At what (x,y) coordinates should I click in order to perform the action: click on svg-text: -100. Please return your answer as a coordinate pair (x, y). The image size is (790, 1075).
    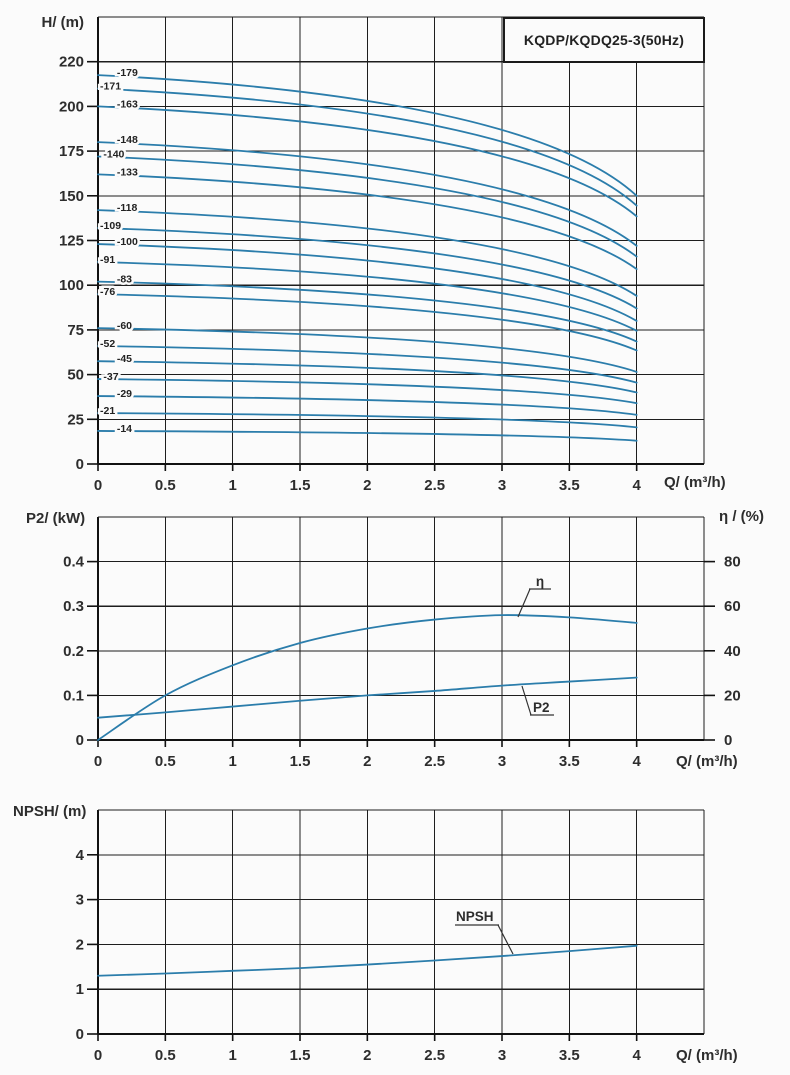
    Looking at the image, I should click on (127, 242).